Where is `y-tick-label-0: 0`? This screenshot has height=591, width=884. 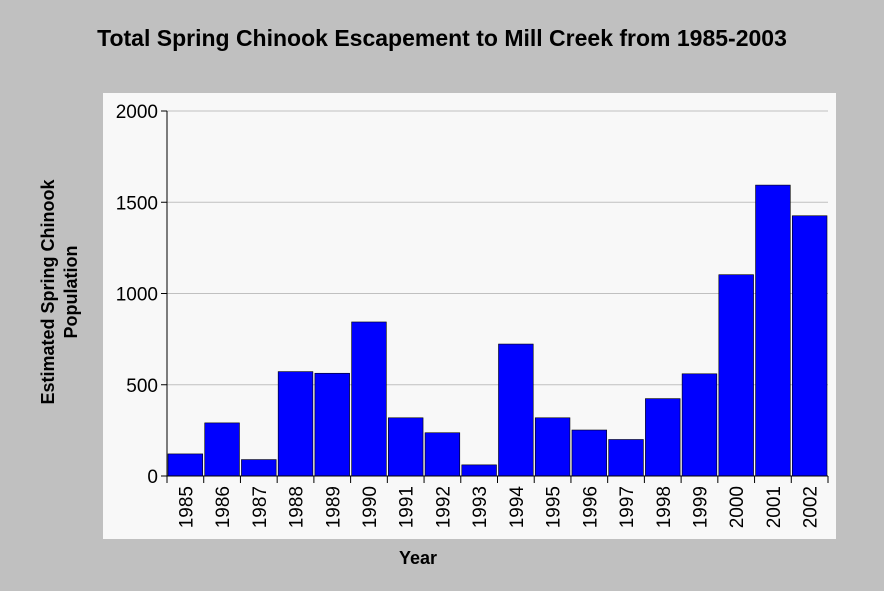
y-tick-label-0: 0 is located at coordinates (152, 477).